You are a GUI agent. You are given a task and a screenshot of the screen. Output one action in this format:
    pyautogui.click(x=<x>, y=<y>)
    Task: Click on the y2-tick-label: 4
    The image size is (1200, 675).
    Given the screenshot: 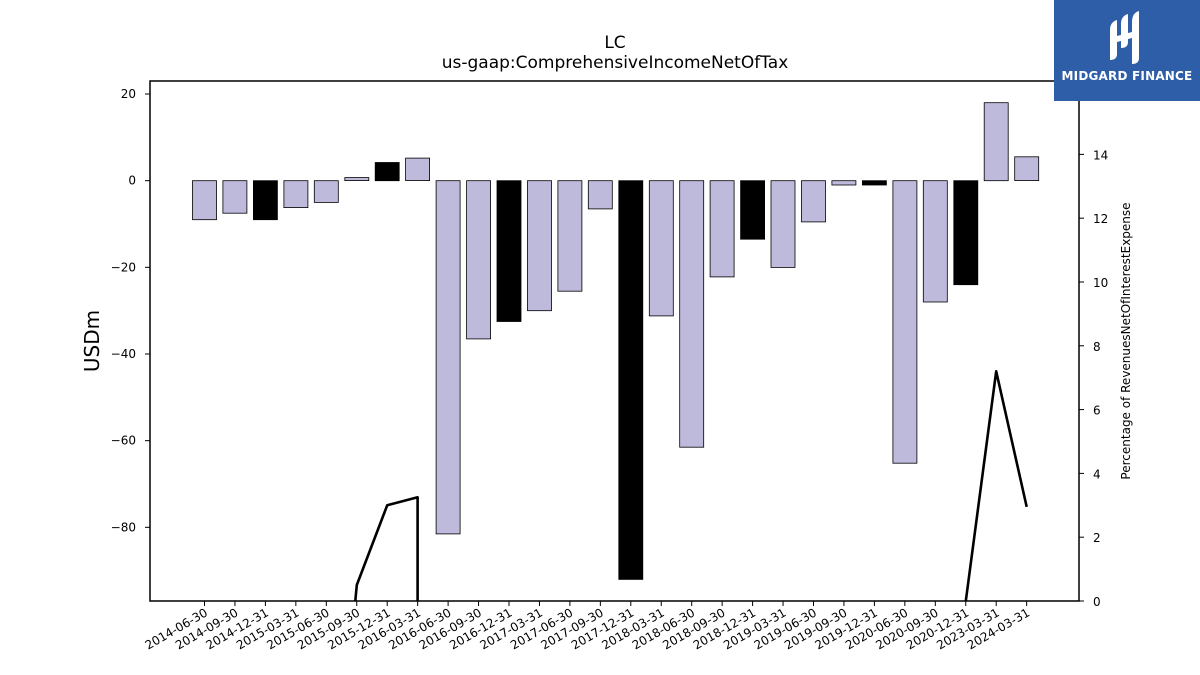 What is the action you would take?
    pyautogui.click(x=1097, y=474)
    